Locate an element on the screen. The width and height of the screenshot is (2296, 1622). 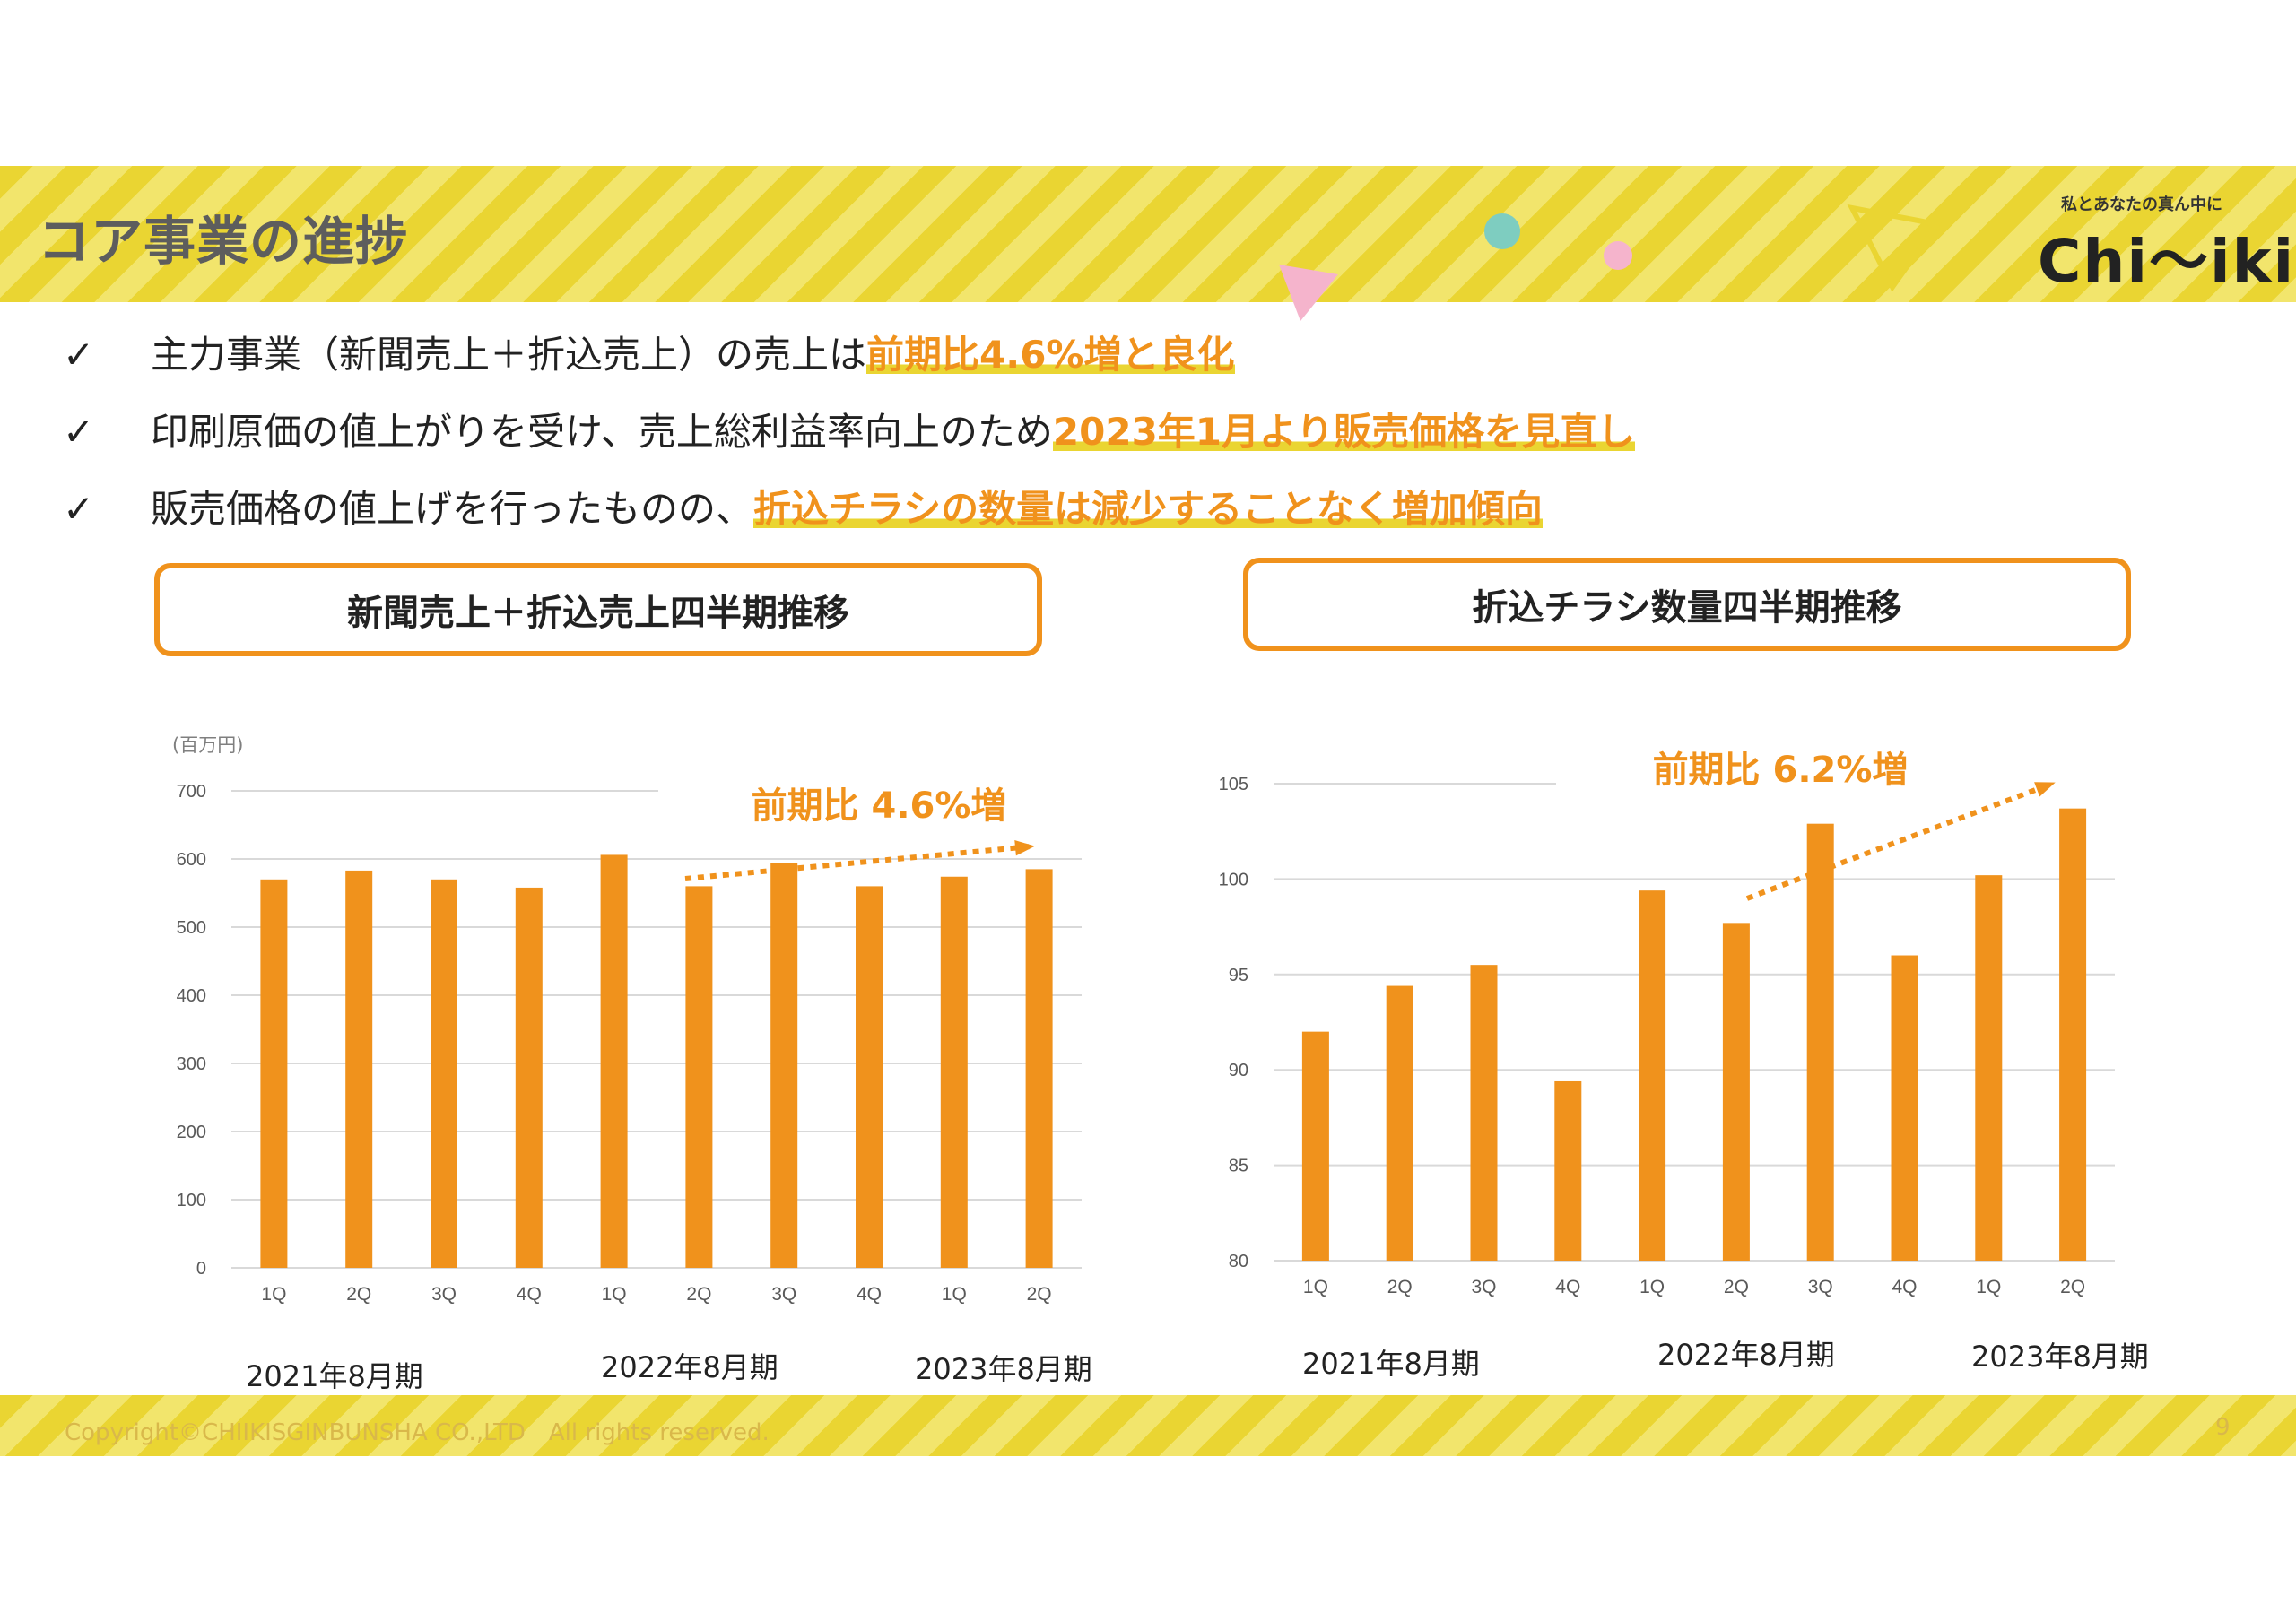
slide-title: コア事業の進捗 is located at coordinates (223, 241).